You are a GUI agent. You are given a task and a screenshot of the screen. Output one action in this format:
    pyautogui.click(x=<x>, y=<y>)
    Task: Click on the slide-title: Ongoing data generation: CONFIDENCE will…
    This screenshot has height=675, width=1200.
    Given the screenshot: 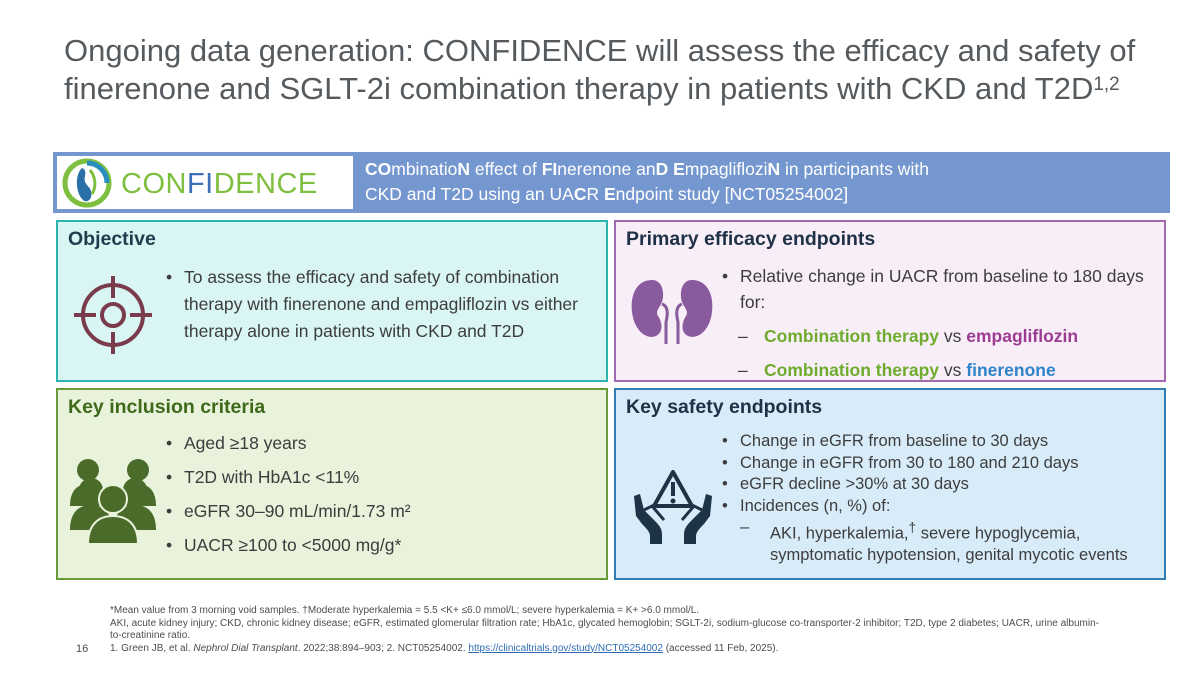 What is the action you would take?
    pyautogui.click(x=609, y=70)
    